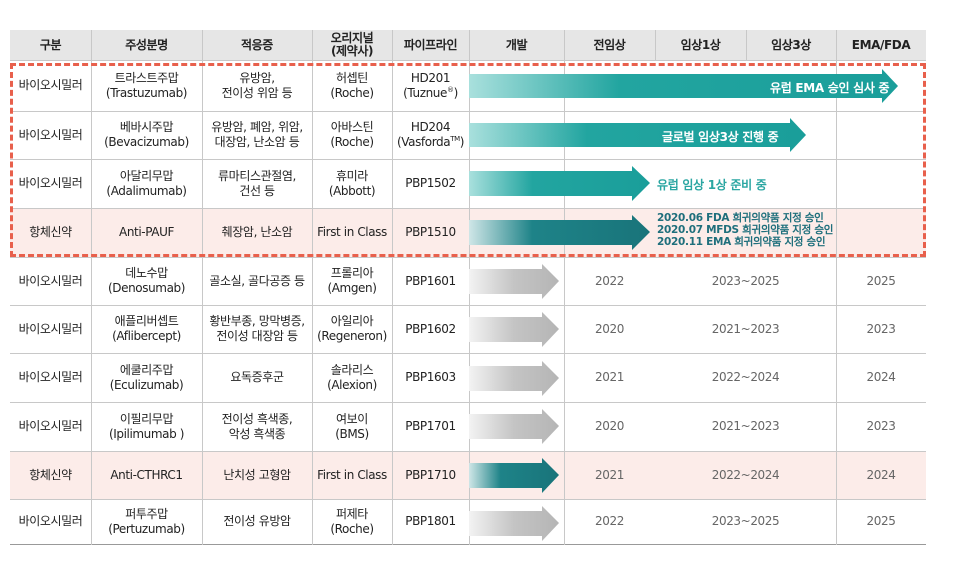 The image size is (960, 567). I want to click on cell-pipeline: HD201 (Tuznue®), so click(430, 85).